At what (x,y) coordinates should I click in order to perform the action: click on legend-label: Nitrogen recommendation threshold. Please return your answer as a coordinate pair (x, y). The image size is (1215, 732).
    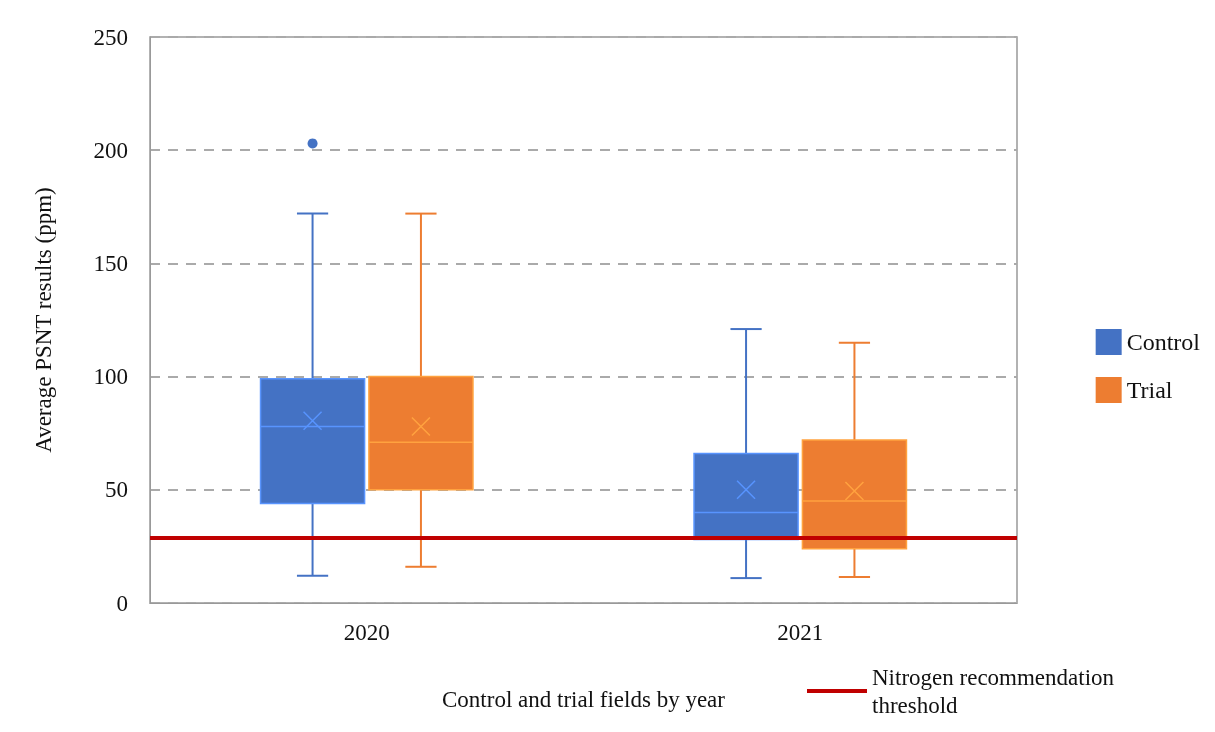
    Looking at the image, I should click on (996, 691).